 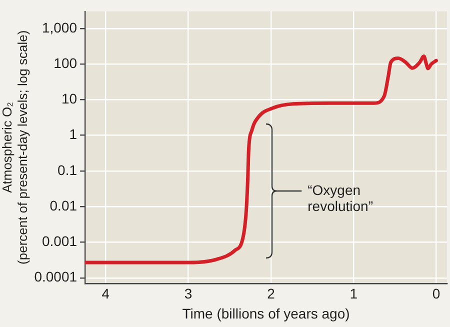 What do you see at coordinates (73, 134) in the screenshot?
I see `y-tick-label: 1` at bounding box center [73, 134].